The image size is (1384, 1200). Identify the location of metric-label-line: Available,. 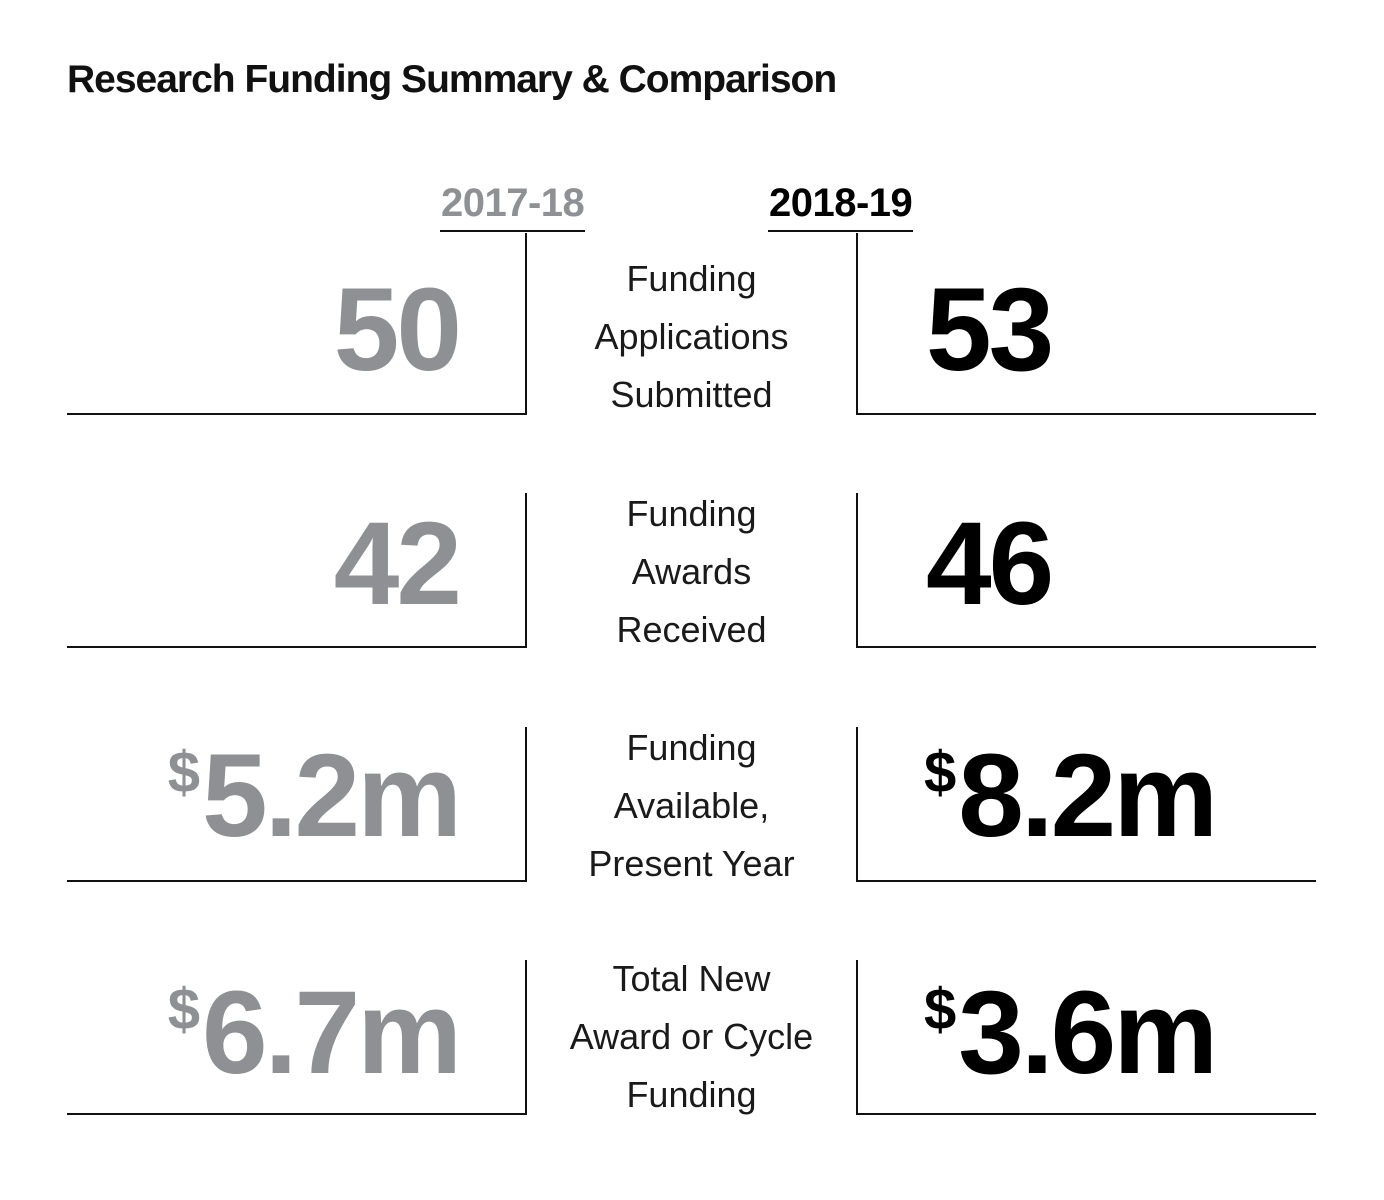
(691, 805).